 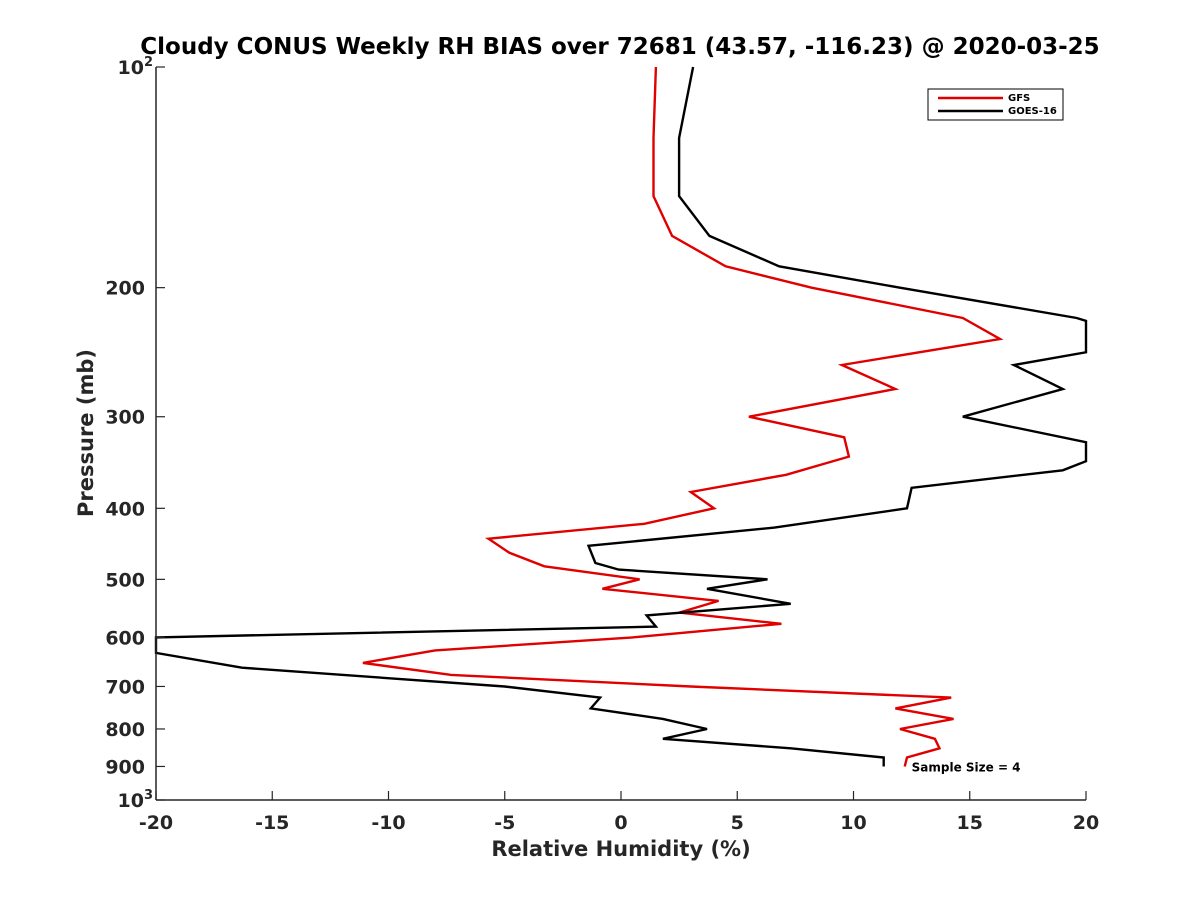 What do you see at coordinates (125, 638) in the screenshot?
I see `y-tick-label: 600` at bounding box center [125, 638].